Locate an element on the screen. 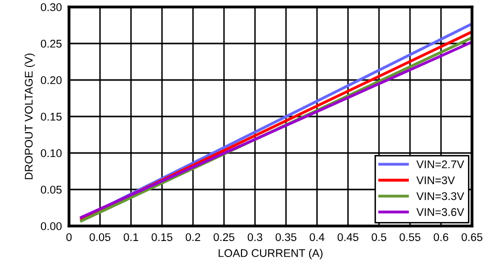 This screenshot has width=490, height=268. y-tick-label: 0.15 is located at coordinates (51, 116).